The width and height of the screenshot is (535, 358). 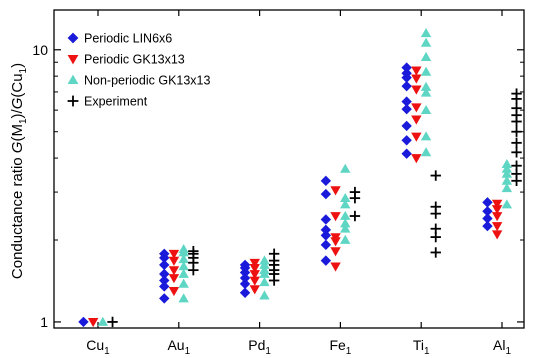 I want to click on x-tick-label-base: Cu, so click(x=95, y=345).